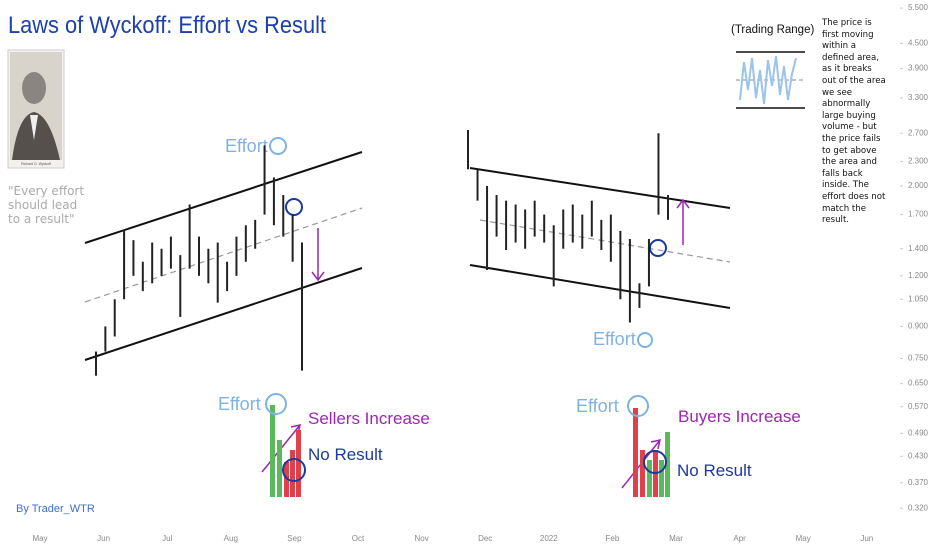 Image resolution: width=932 pixels, height=550 pixels. I want to click on x-tick-label: Feb, so click(613, 538).